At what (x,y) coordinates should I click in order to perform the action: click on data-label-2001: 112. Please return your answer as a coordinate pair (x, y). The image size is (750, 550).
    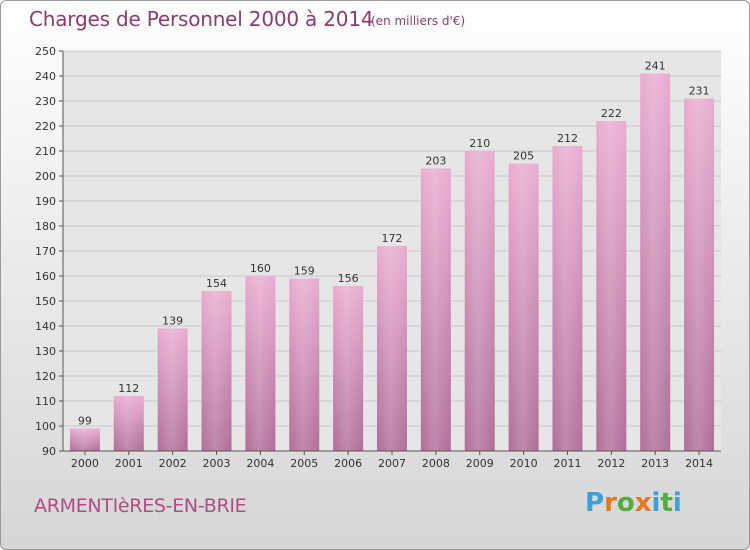
    Looking at the image, I should click on (128, 388).